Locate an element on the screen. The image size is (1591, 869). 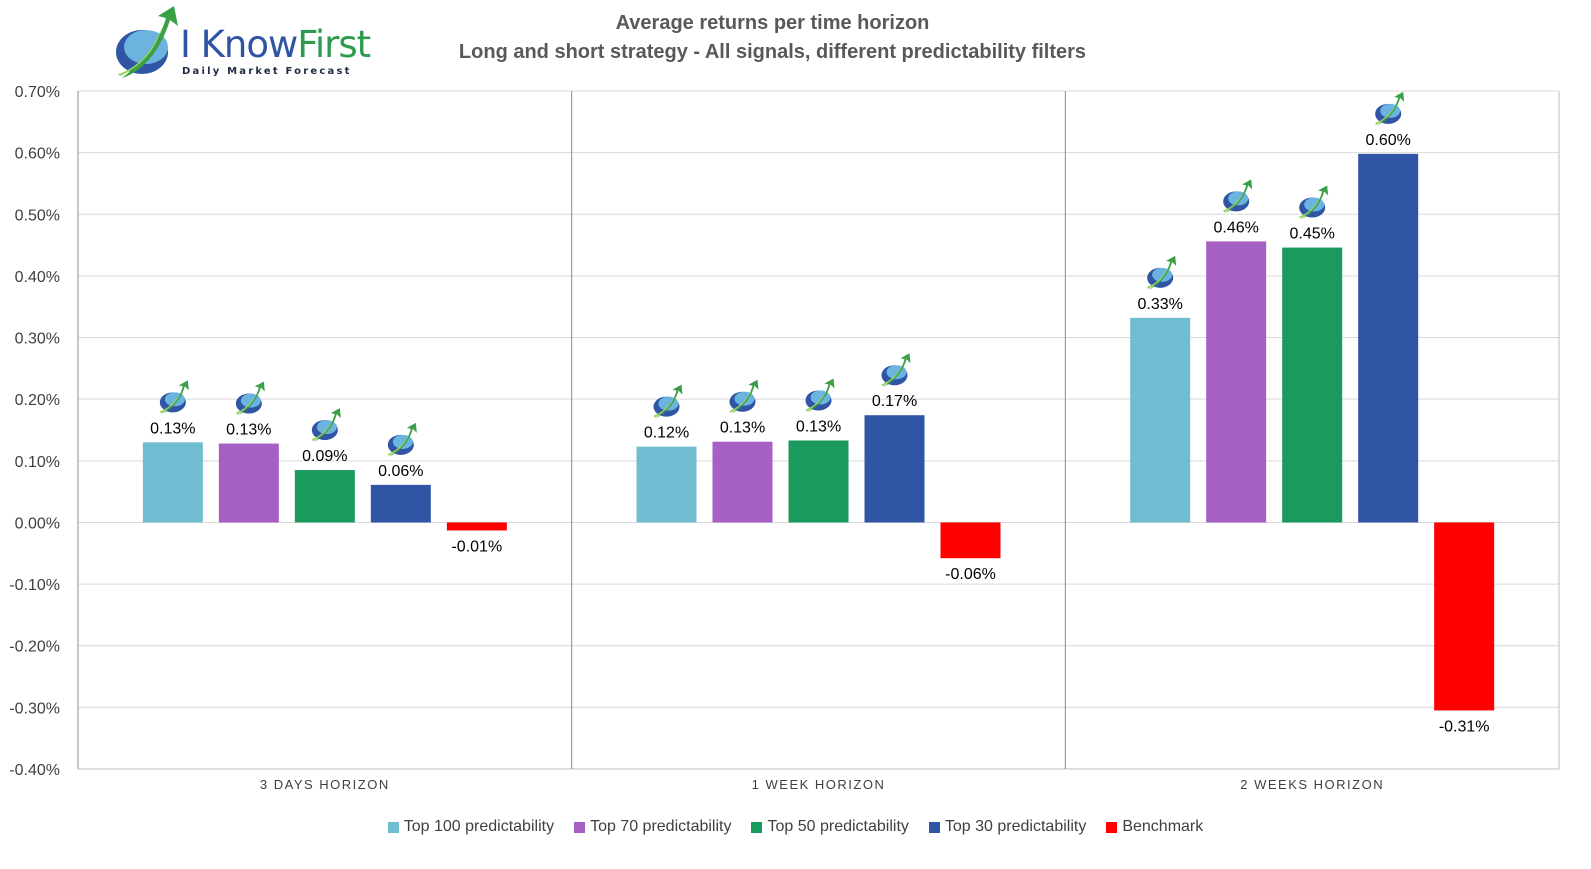
legend-item: Top 100 predictability is located at coordinates (471, 827).